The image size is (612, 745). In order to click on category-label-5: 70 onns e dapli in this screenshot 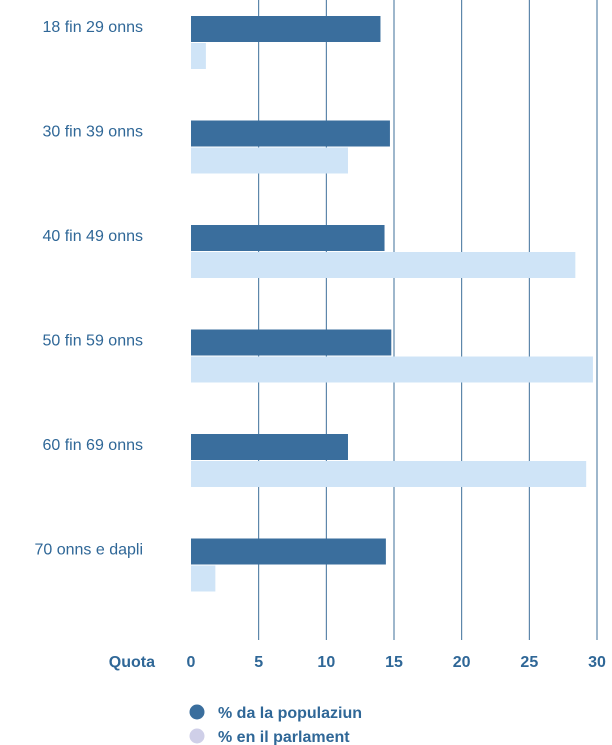, I will do `click(88, 550)`.